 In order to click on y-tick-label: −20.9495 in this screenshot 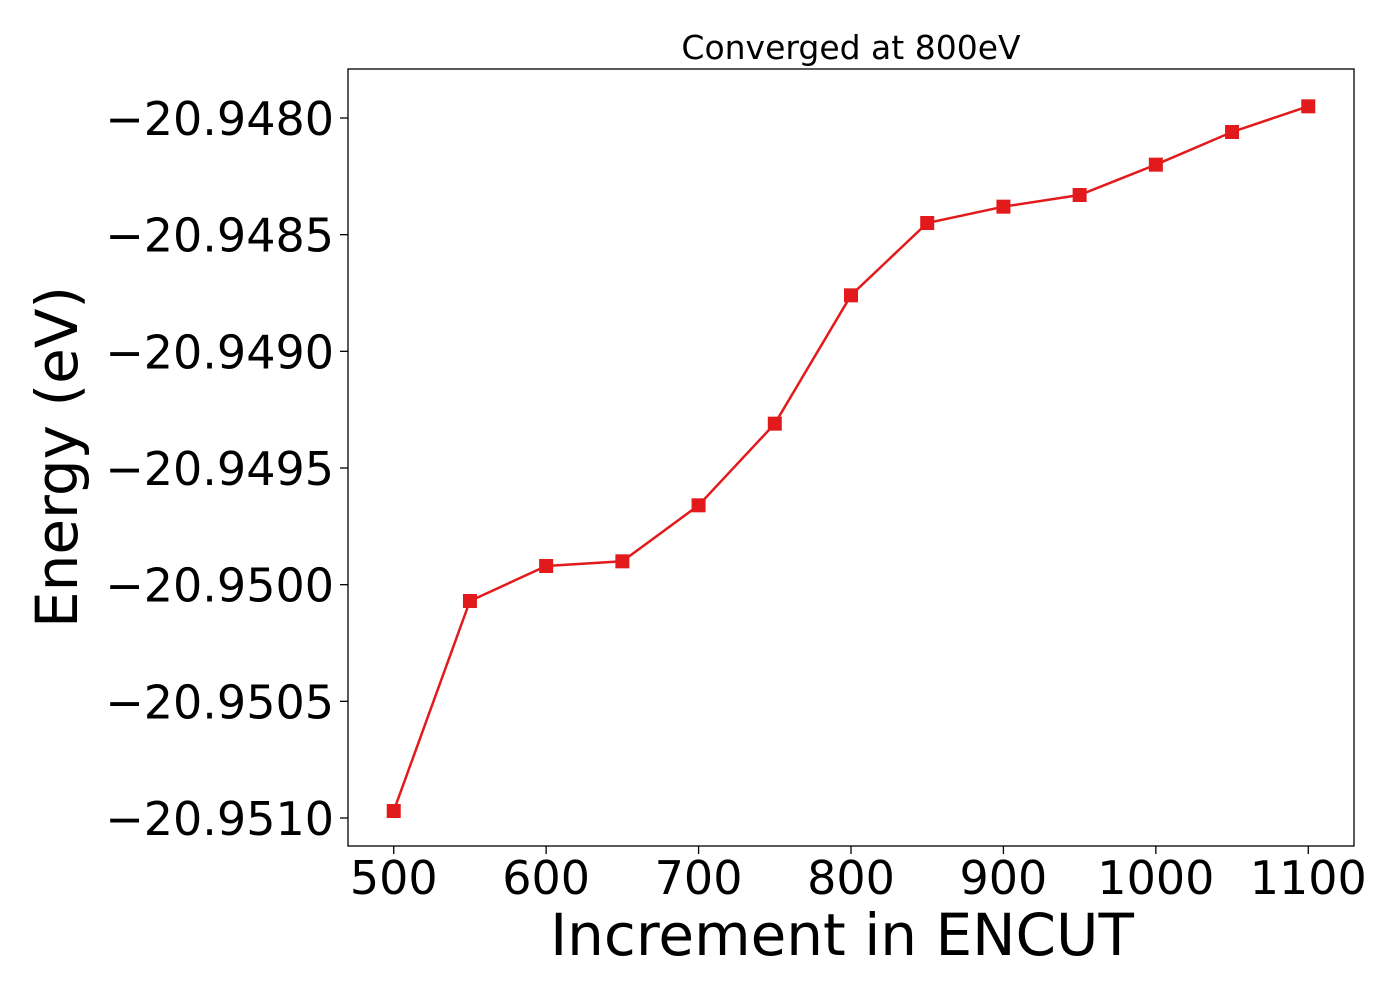, I will do `click(219, 469)`.